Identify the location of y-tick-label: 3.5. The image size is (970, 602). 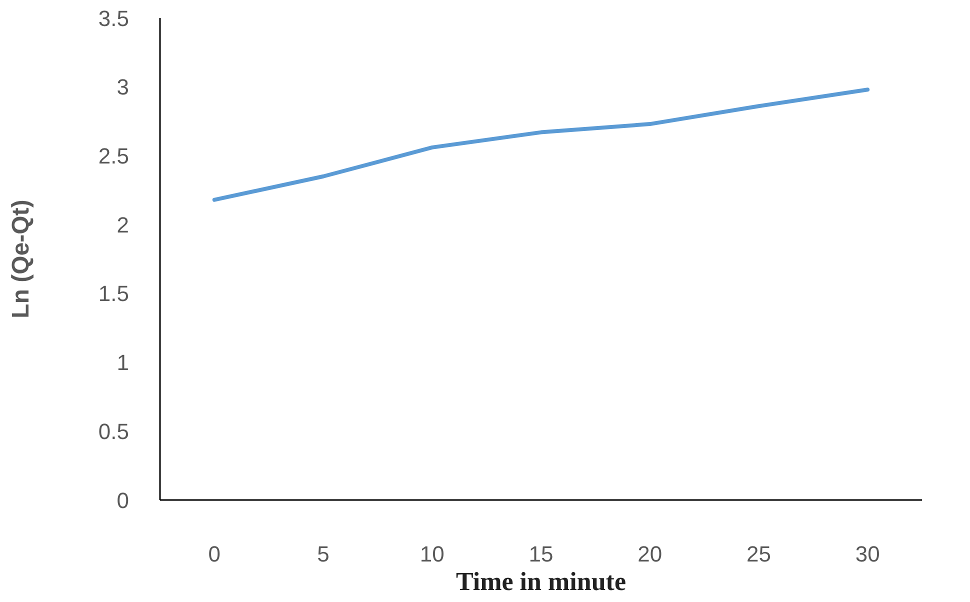
(113, 18).